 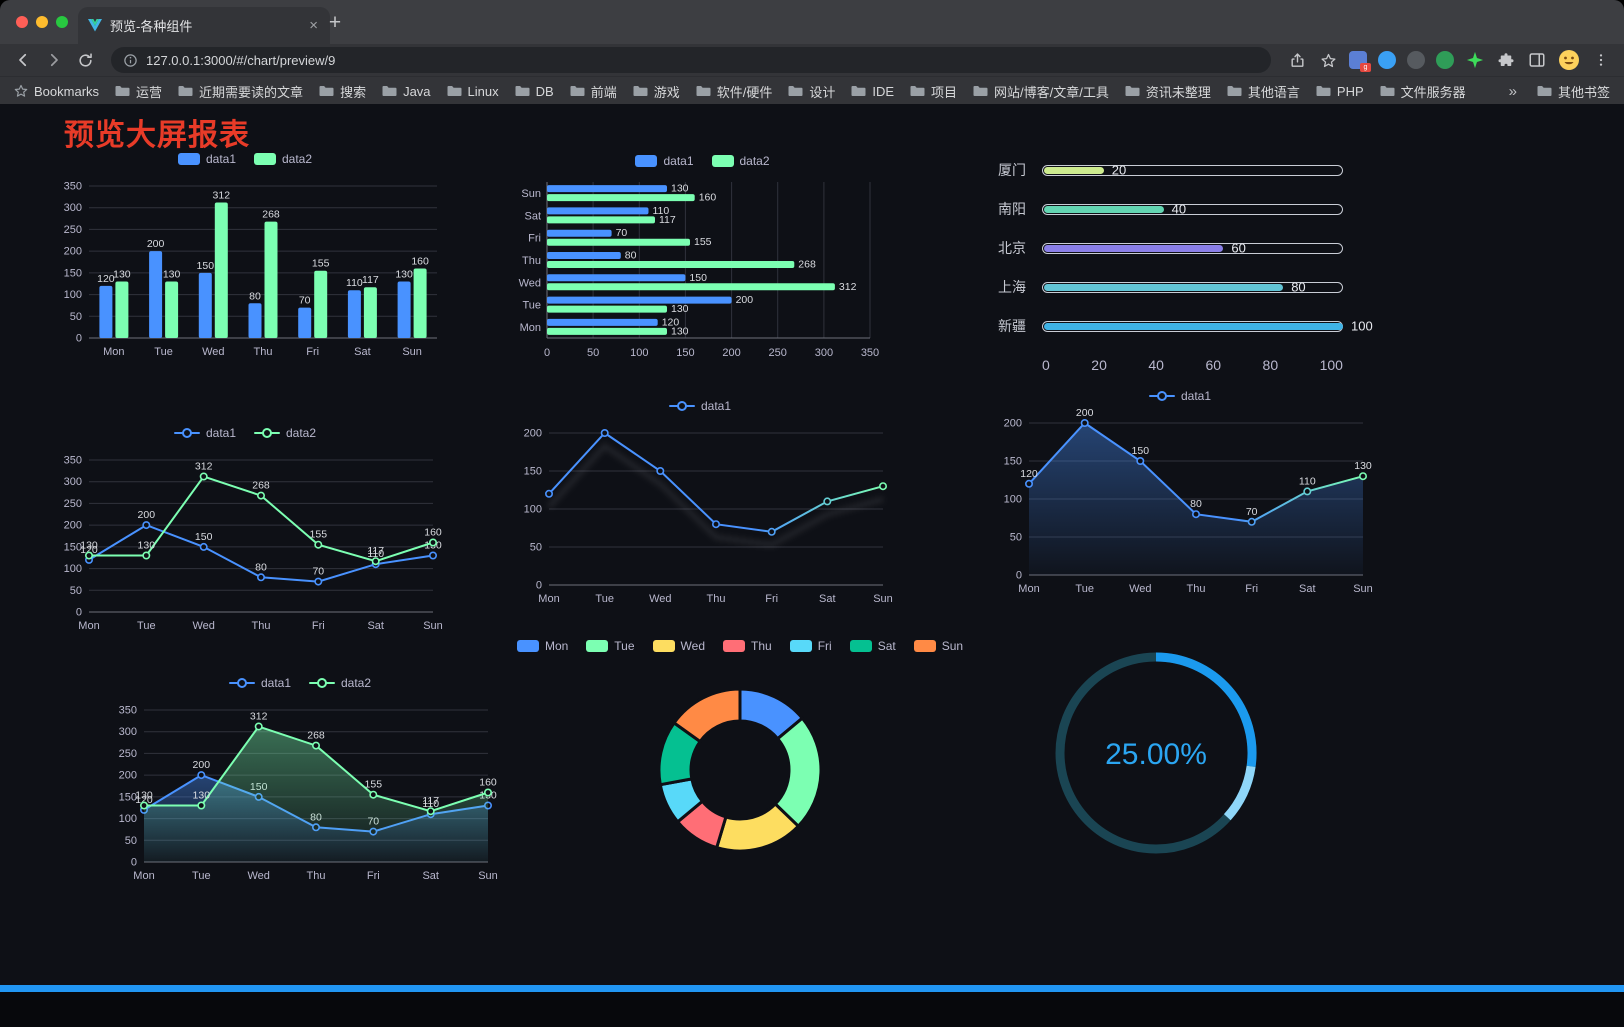 I want to click on browser-tab: 预览-各种组件 ×, so click(x=204, y=25).